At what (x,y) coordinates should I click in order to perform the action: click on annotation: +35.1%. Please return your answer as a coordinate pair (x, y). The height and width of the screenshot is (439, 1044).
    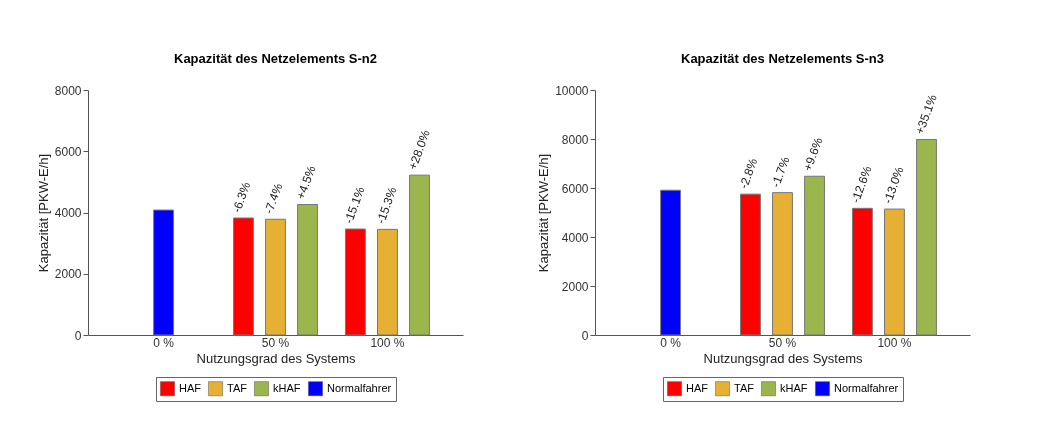
    Looking at the image, I should click on (926, 114).